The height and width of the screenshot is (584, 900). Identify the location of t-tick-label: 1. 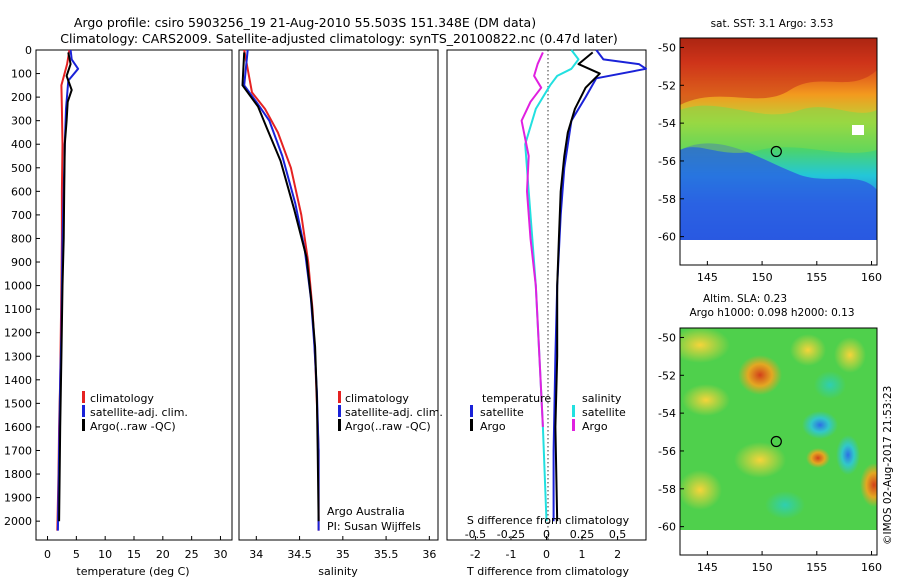
(582, 554).